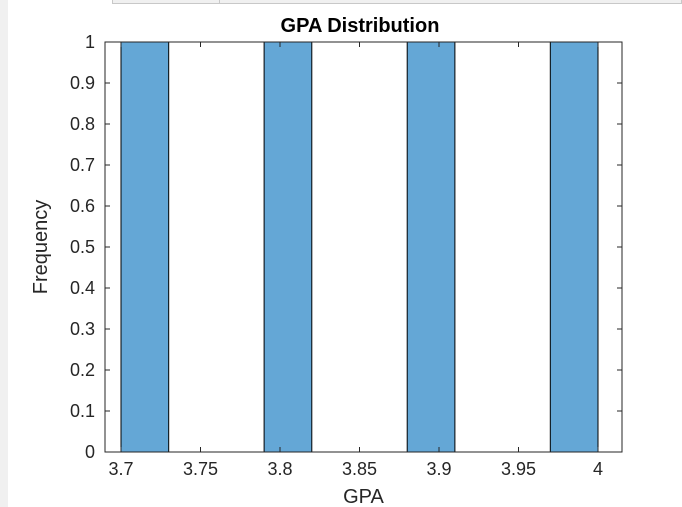 The width and height of the screenshot is (682, 507). What do you see at coordinates (518, 469) in the screenshot?
I see `x-tick-label: 3.95` at bounding box center [518, 469].